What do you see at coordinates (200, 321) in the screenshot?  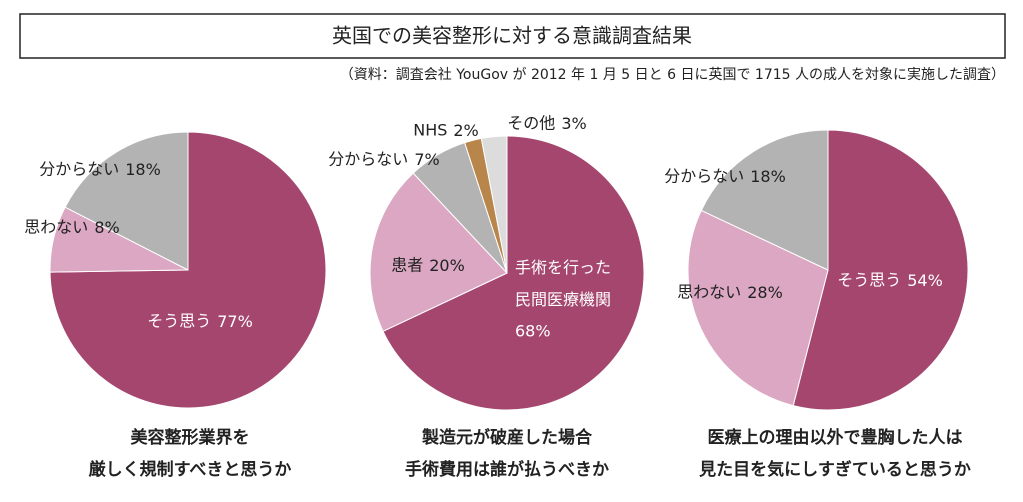 I see `slice-label: そう思う 77%` at bounding box center [200, 321].